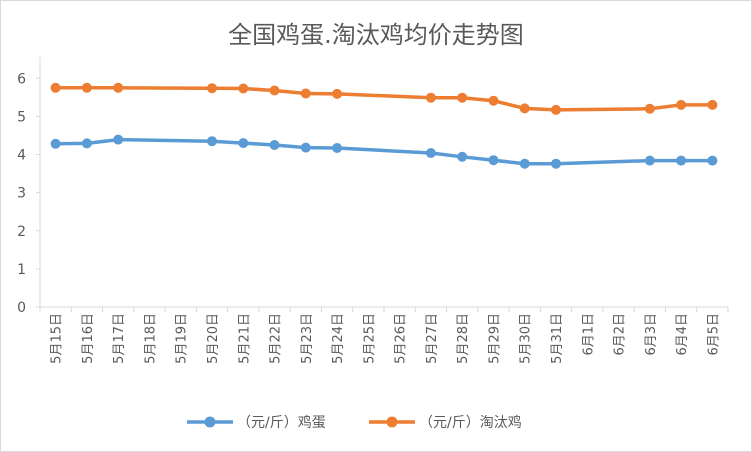 The height and width of the screenshot is (452, 752). What do you see at coordinates (21, 232) in the screenshot?
I see `y-tick-label: 2` at bounding box center [21, 232].